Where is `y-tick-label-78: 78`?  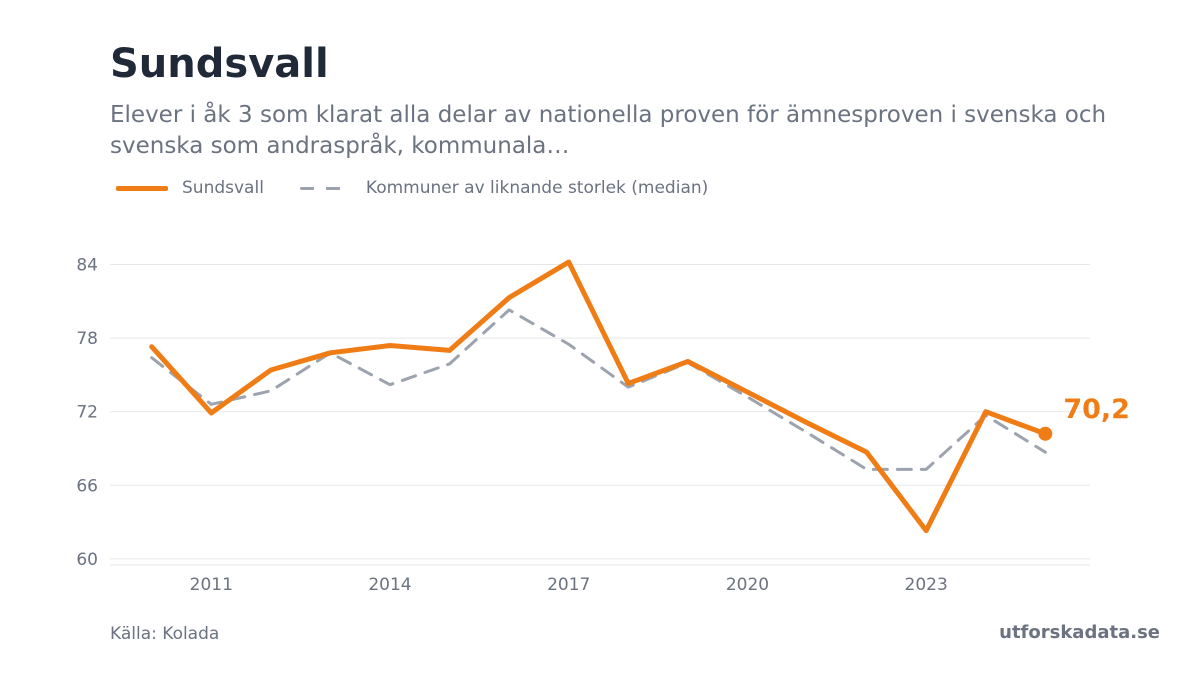 y-tick-label-78: 78 is located at coordinates (87, 339).